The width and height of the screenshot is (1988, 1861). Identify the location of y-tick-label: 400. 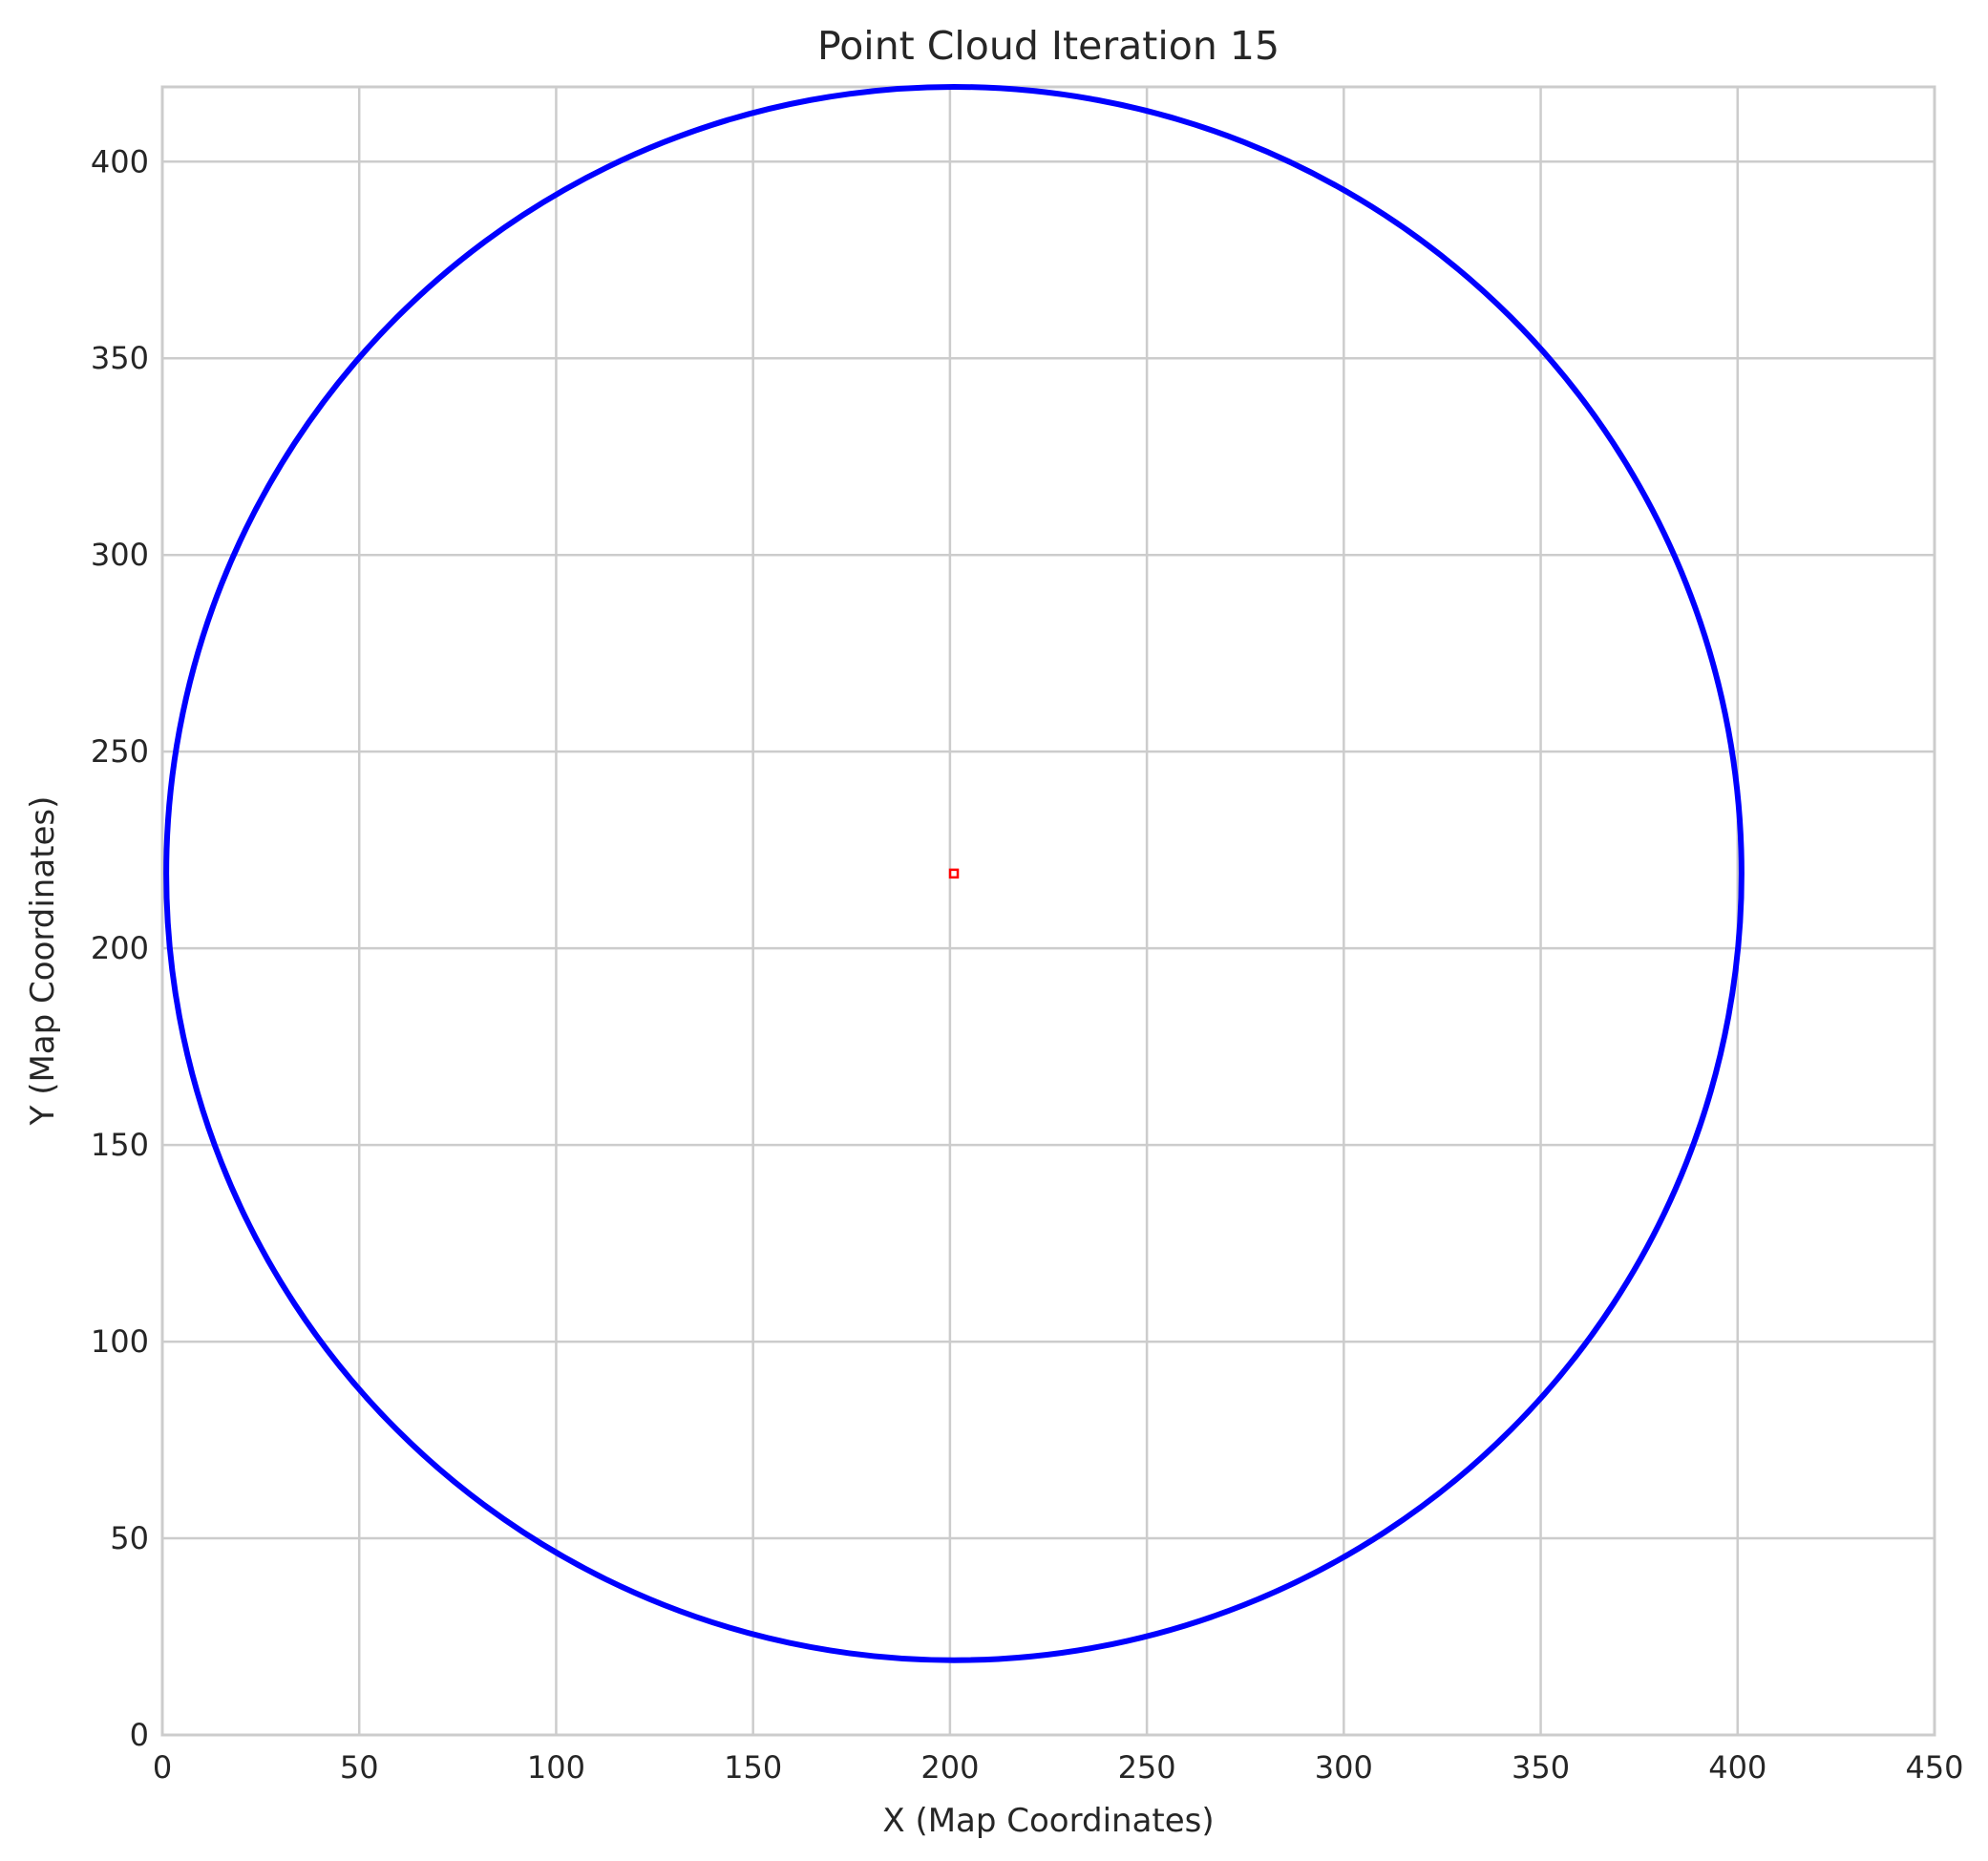
(120, 162).